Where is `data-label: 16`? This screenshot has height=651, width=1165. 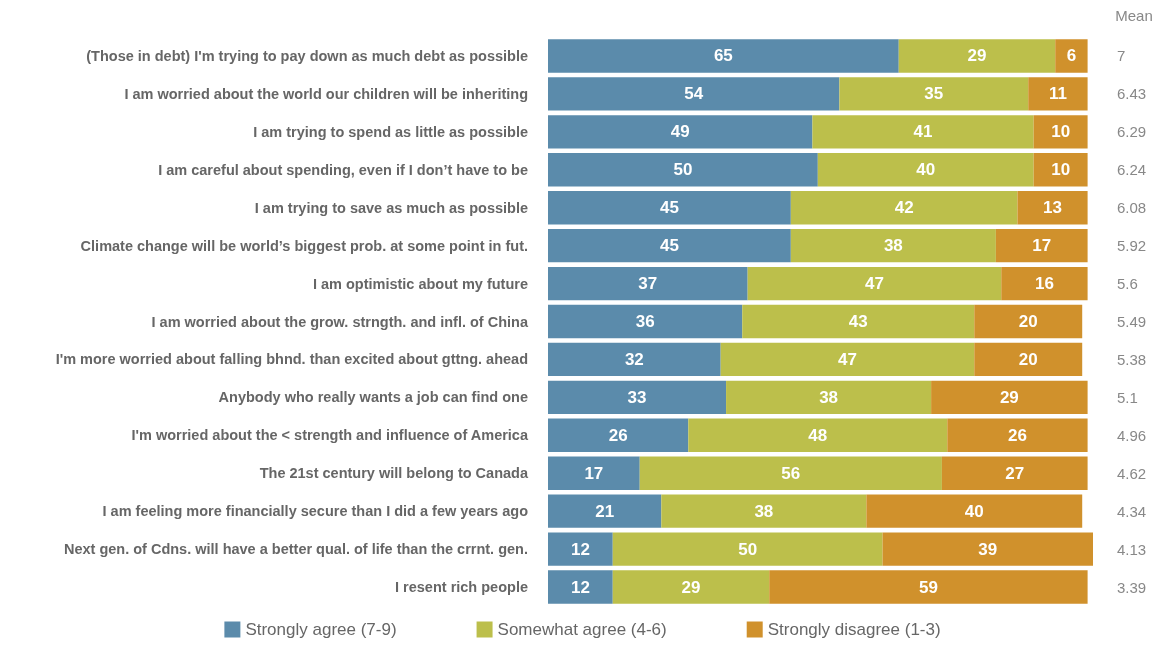
data-label: 16 is located at coordinates (1044, 284).